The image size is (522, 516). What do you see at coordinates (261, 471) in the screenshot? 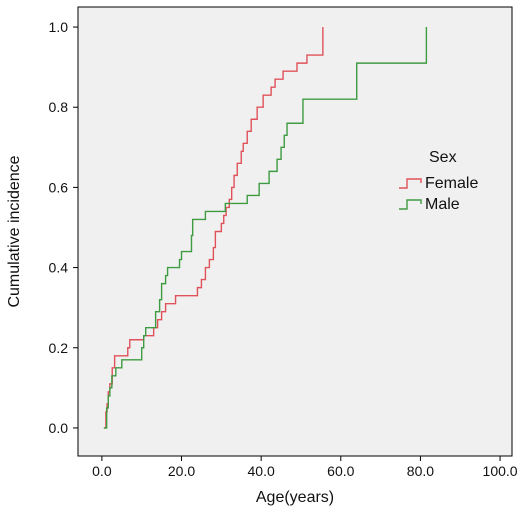
I see `x-tick-label: 40.0` at bounding box center [261, 471].